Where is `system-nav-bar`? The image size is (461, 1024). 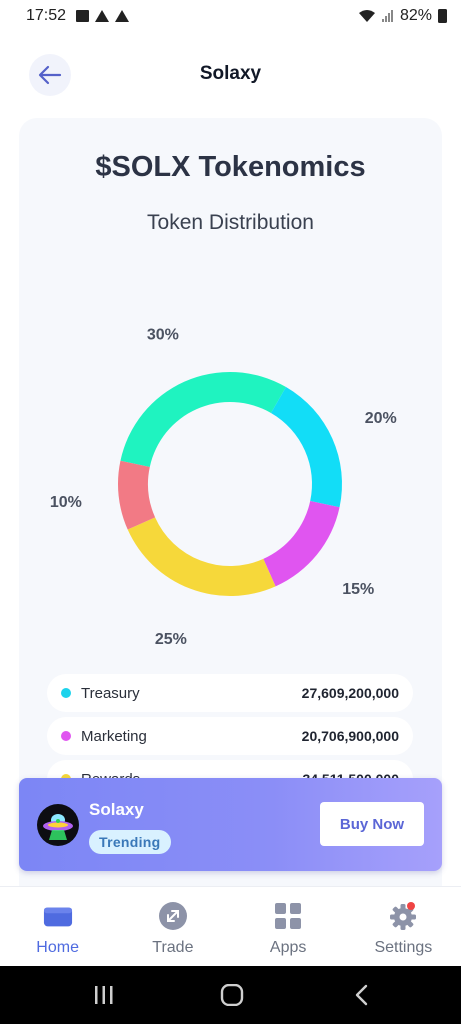 system-nav-bar is located at coordinates (230, 995).